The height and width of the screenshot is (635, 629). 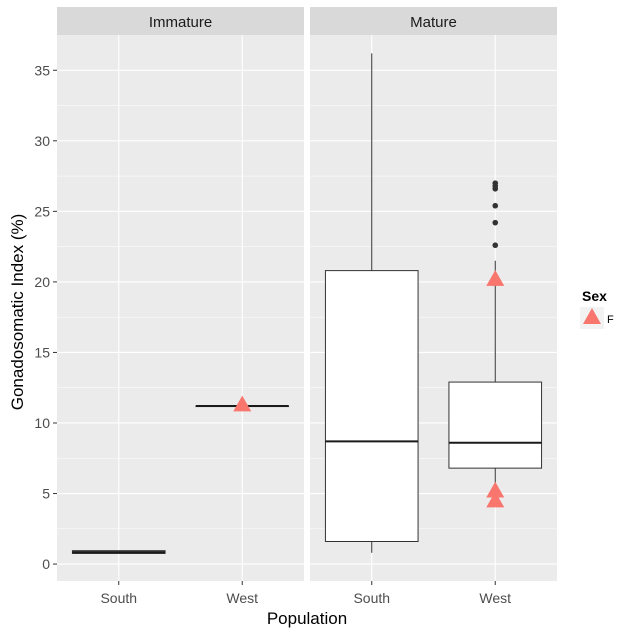 What do you see at coordinates (42, 211) in the screenshot?
I see `y-tick-label: 25` at bounding box center [42, 211].